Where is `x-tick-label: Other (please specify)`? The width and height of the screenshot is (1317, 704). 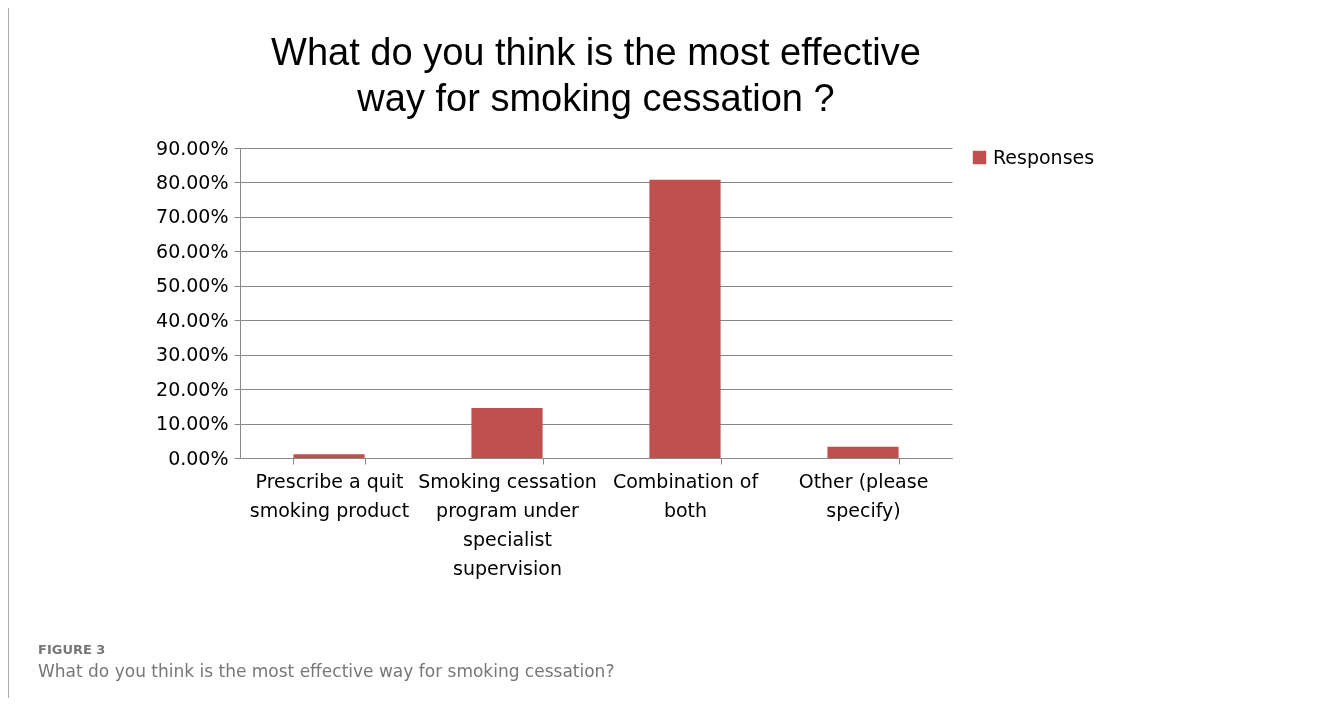
x-tick-label: Other (please specify) is located at coordinates (863, 495).